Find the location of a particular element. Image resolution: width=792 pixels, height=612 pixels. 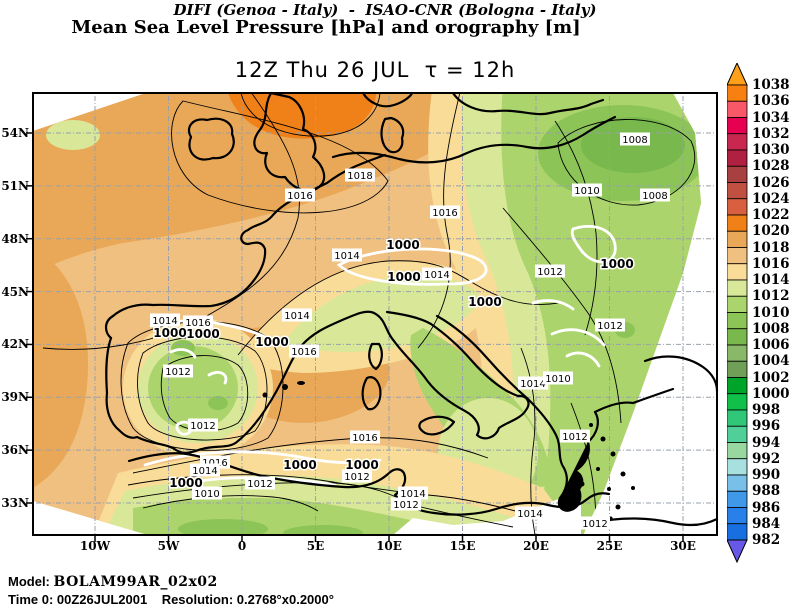

resolution-value: 0.2768°x0.2000° is located at coordinates (285, 599).